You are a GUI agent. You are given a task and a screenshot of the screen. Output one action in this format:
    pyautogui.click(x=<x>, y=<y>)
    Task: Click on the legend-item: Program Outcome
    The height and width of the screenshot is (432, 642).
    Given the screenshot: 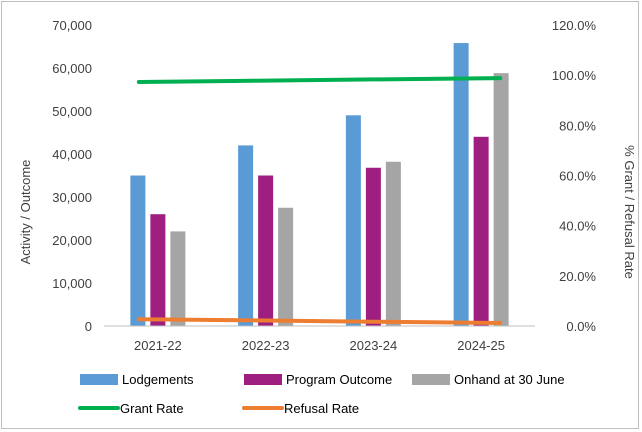 What is the action you would take?
    pyautogui.click(x=318, y=379)
    